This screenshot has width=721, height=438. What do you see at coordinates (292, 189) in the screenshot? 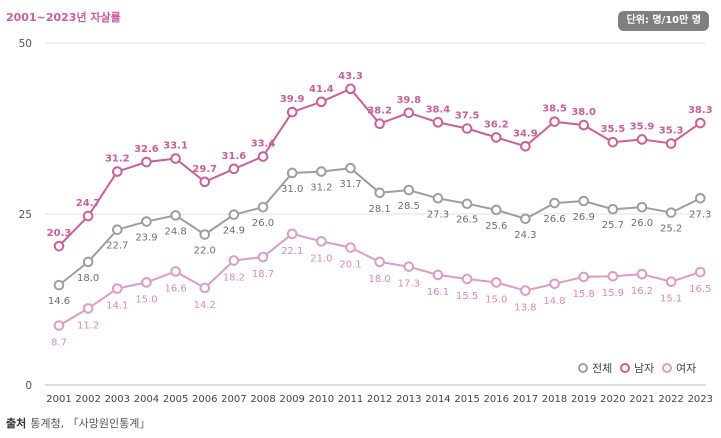
I see `data-label-total: 31.0` at bounding box center [292, 189].